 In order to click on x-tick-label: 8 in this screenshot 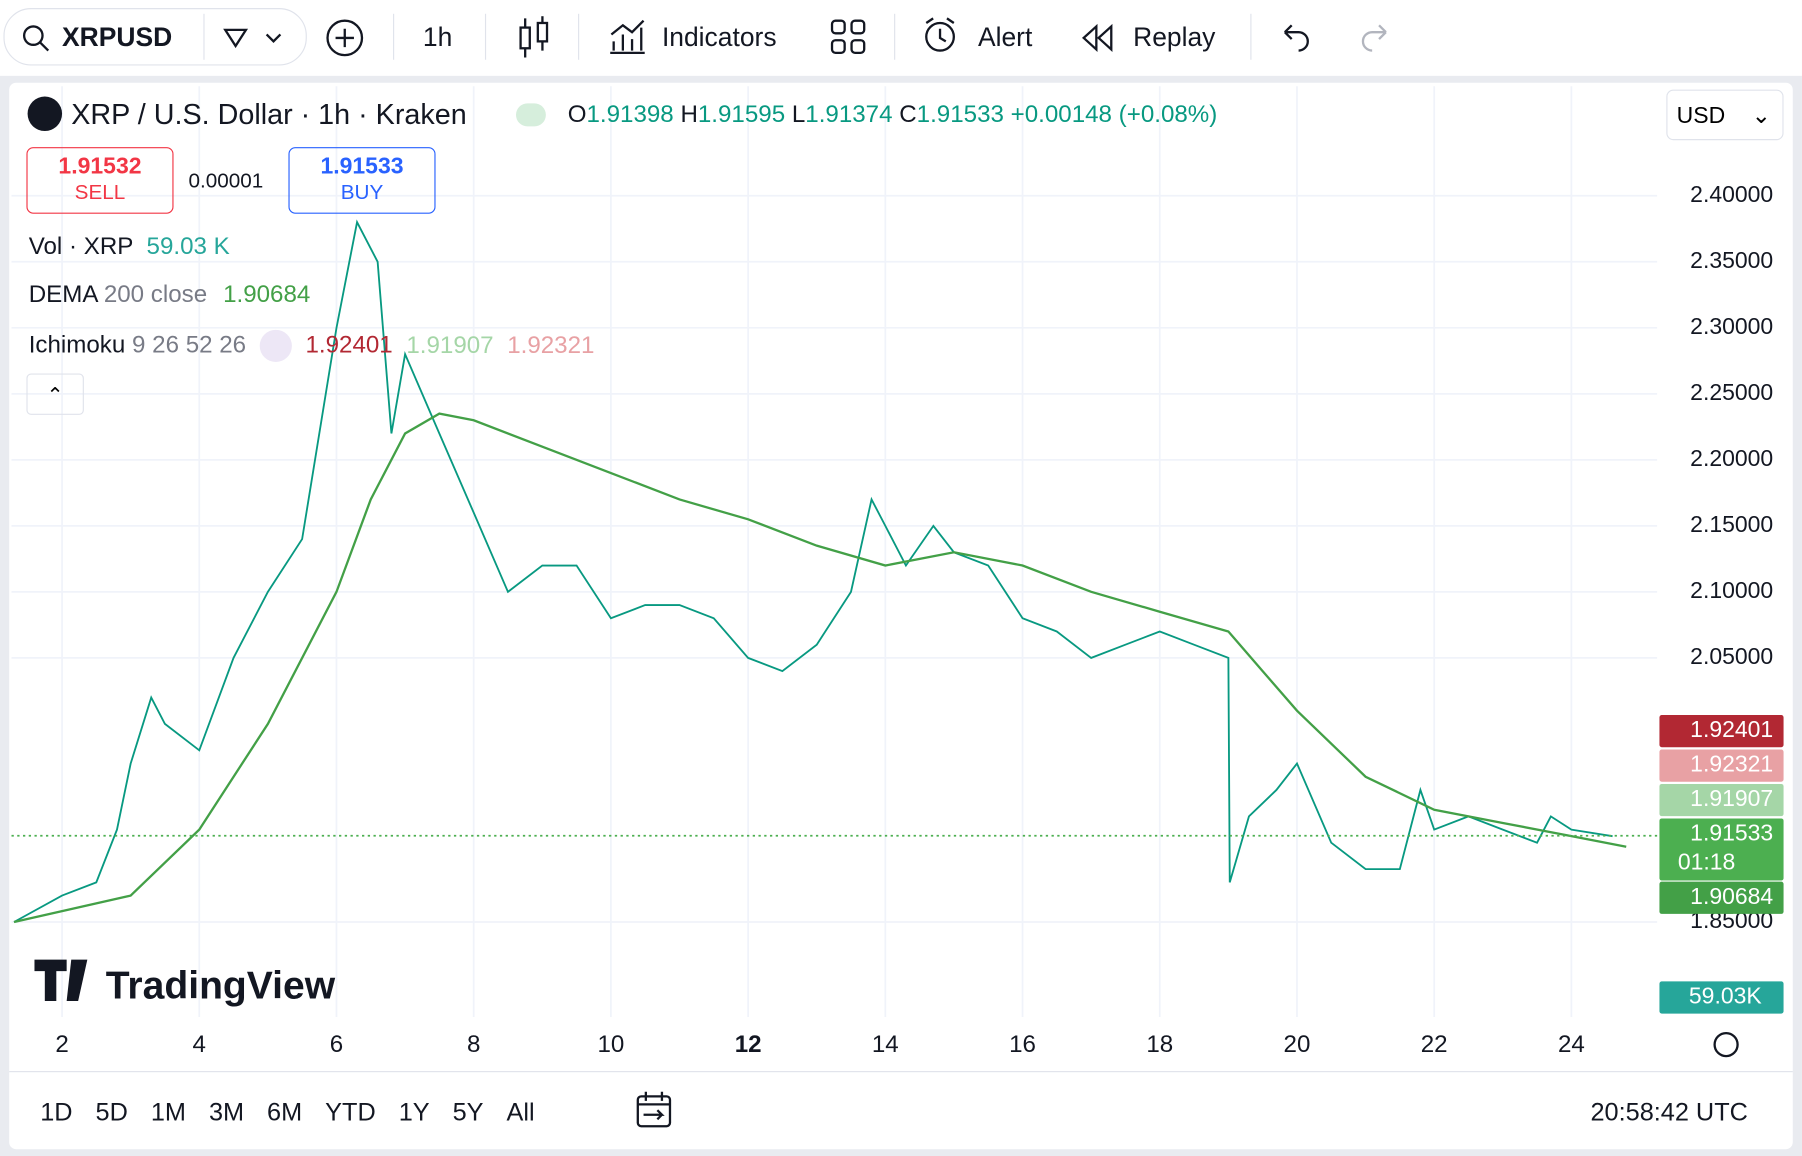, I will do `click(473, 1044)`.